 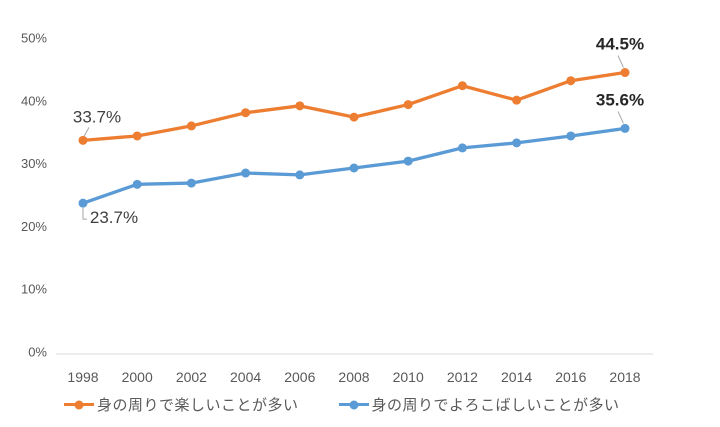 What do you see at coordinates (34, 38) in the screenshot?
I see `y-axis-tick-label: 50%` at bounding box center [34, 38].